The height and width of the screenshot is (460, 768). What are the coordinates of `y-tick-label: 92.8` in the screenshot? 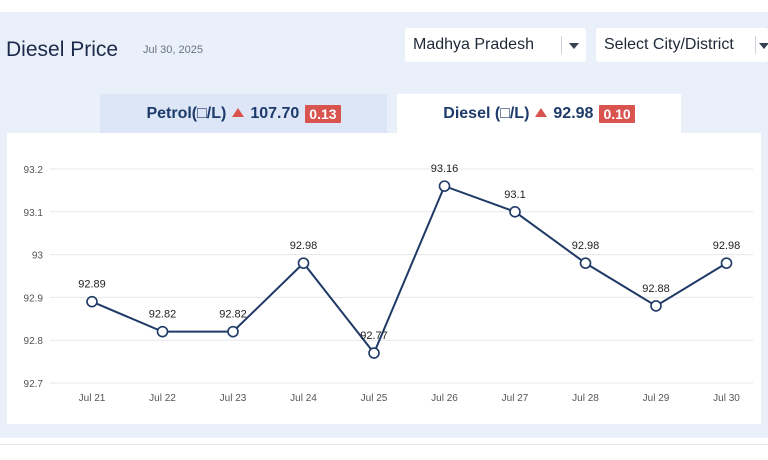 It's located at (34, 341).